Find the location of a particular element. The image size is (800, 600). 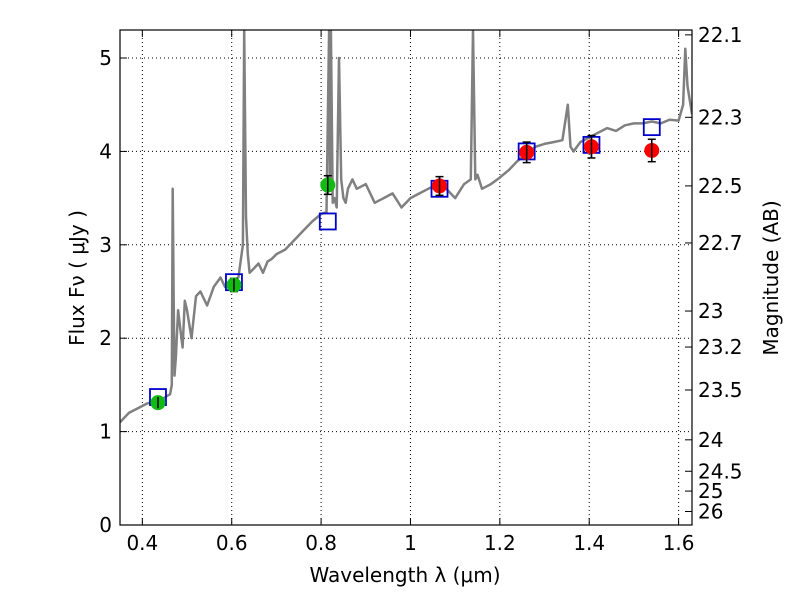

y-tick-label: 5 is located at coordinates (105, 58).